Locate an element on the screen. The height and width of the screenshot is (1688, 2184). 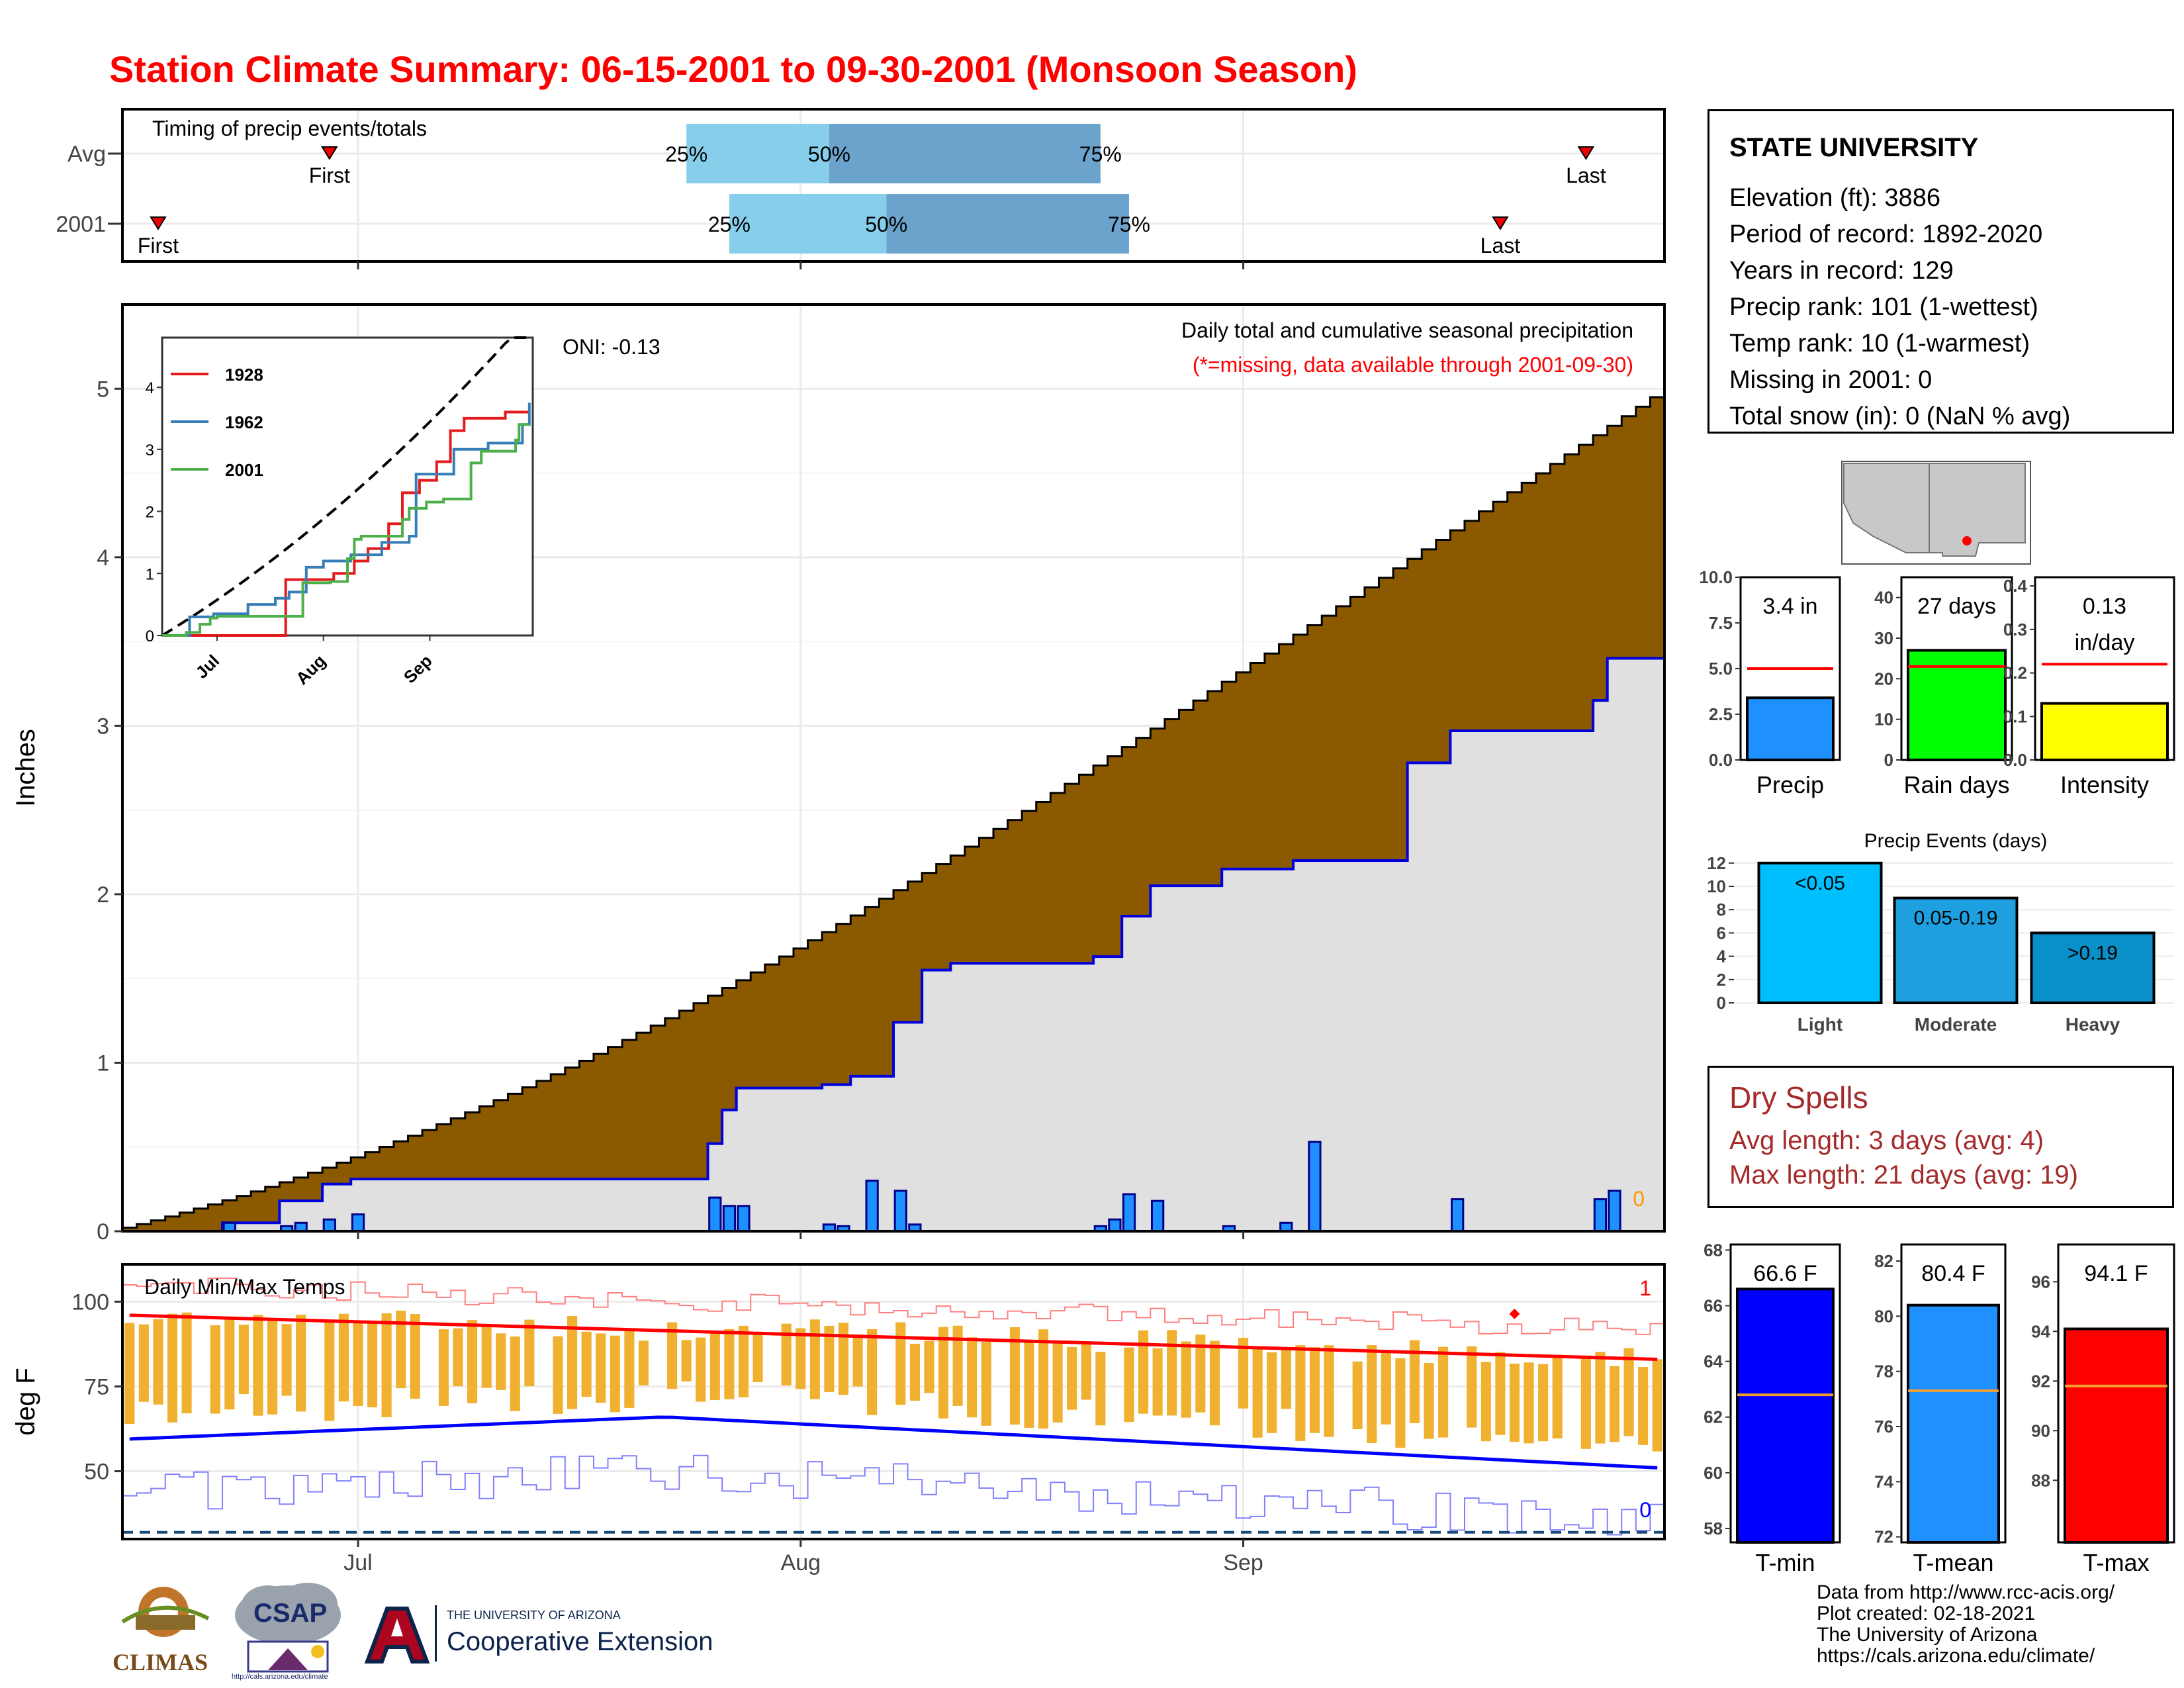
mini-y-tick-label: 0.2 is located at coordinates (2015, 673).